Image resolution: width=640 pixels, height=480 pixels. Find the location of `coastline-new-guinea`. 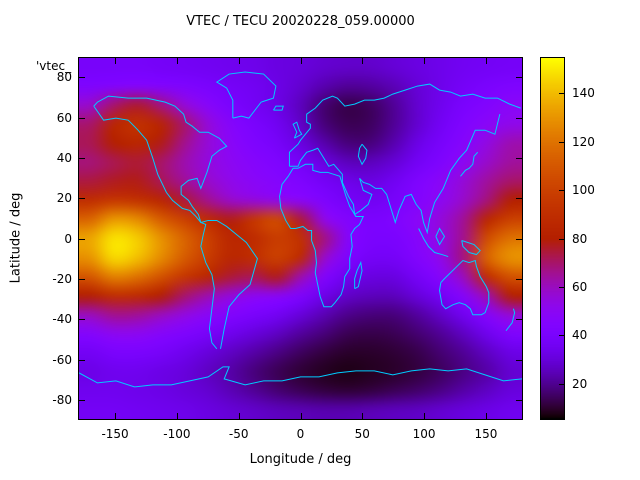

coastline-new-guinea is located at coordinates (471, 248).